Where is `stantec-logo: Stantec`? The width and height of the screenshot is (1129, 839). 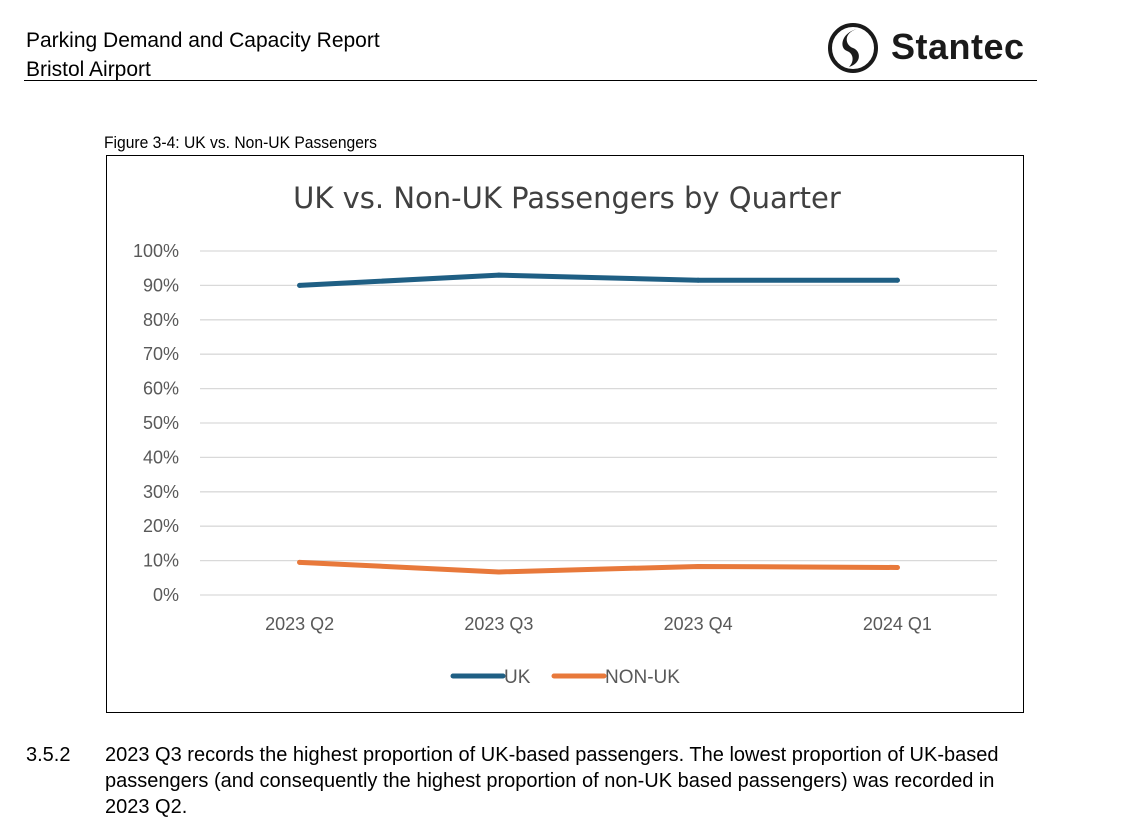
stantec-logo: Stantec is located at coordinates (927, 48).